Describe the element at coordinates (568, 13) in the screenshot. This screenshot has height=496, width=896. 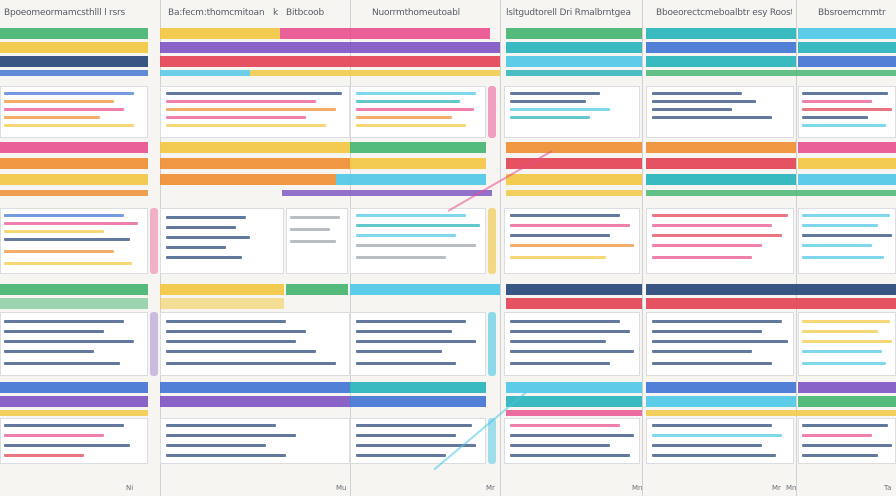
I see `column-header-6: lsltgudtorell Dri Rmalbrntgea` at that location.